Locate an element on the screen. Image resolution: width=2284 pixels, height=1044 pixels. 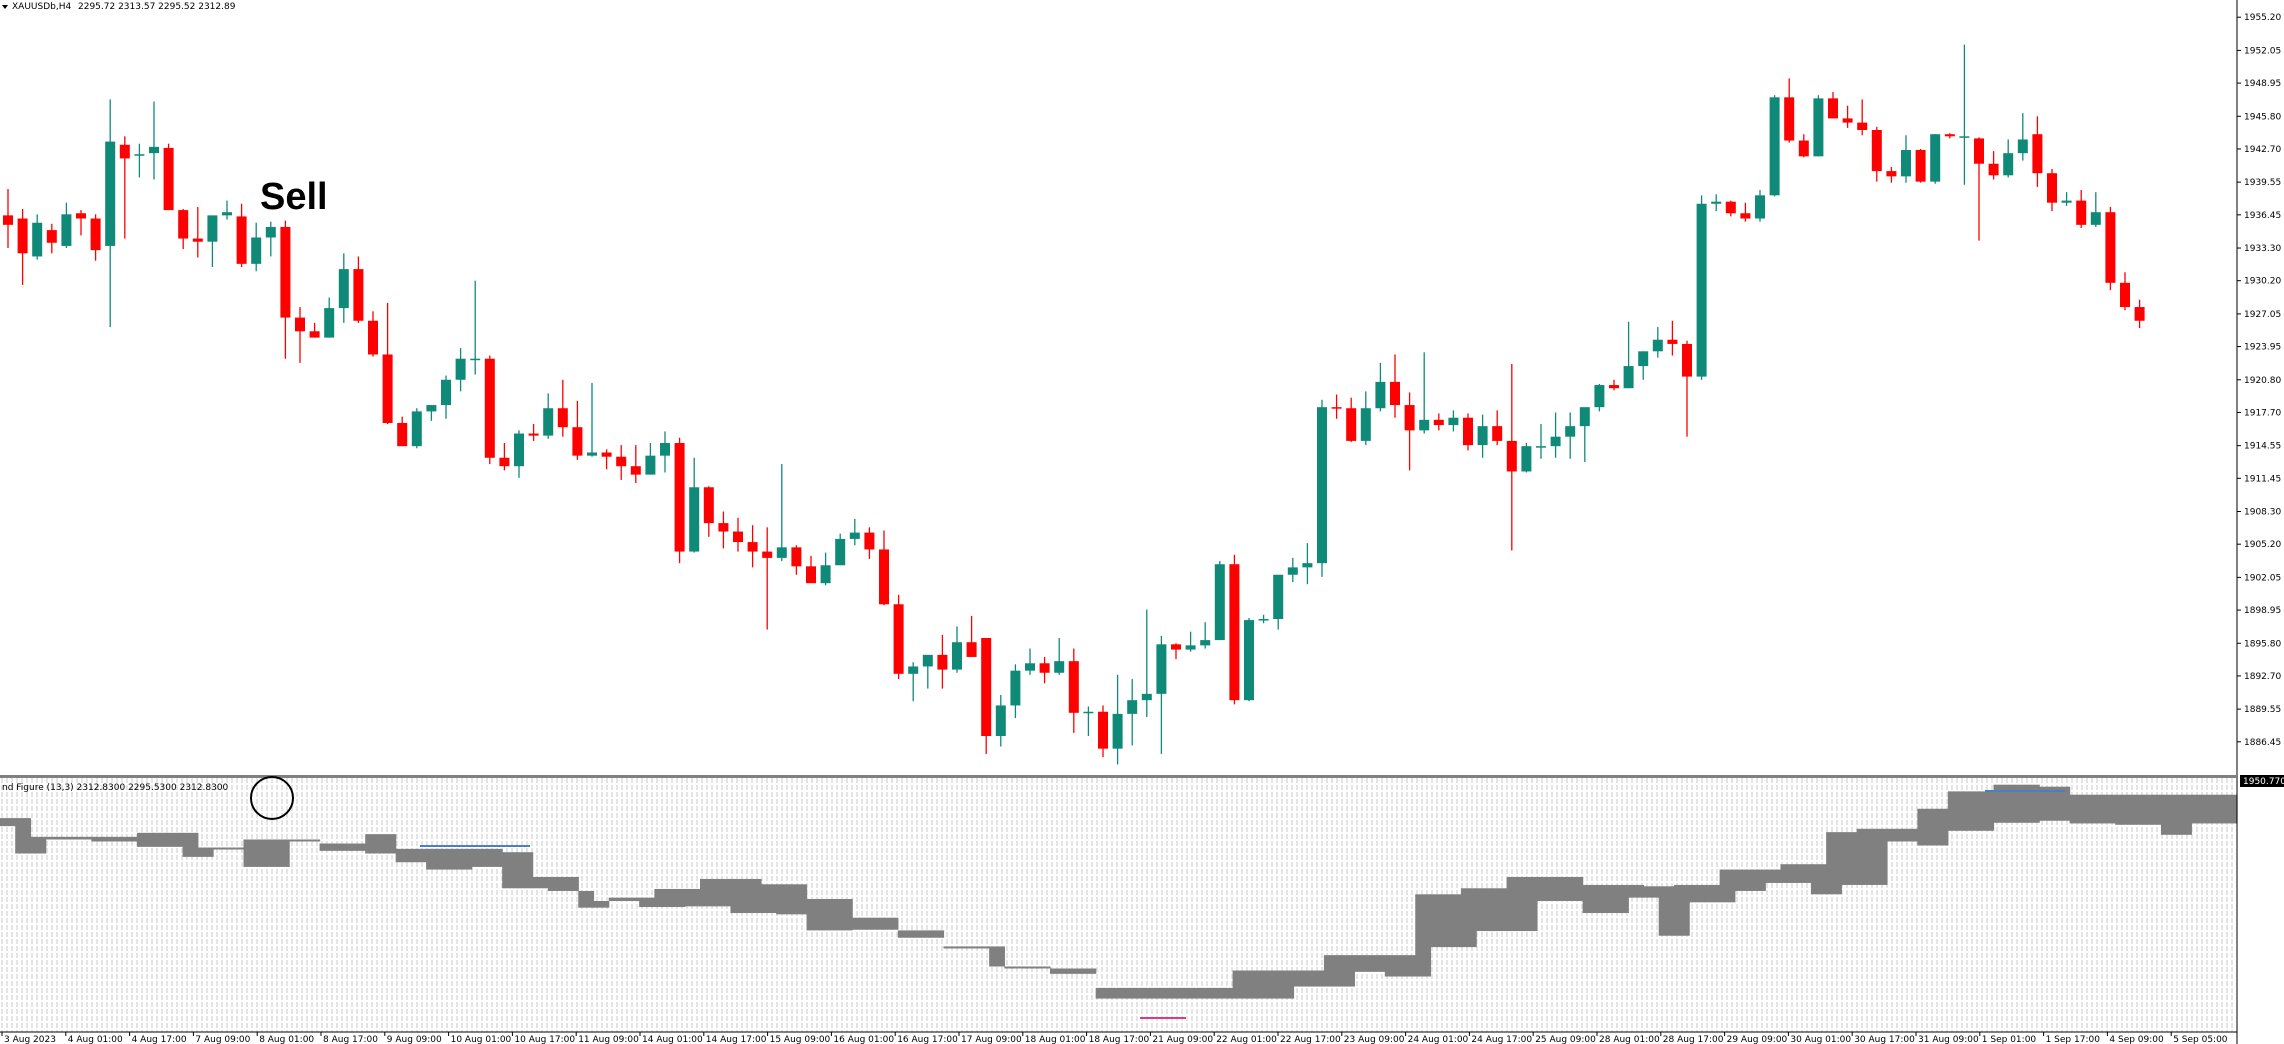
price-tick-label: 1908.30 is located at coordinates (2262, 513).